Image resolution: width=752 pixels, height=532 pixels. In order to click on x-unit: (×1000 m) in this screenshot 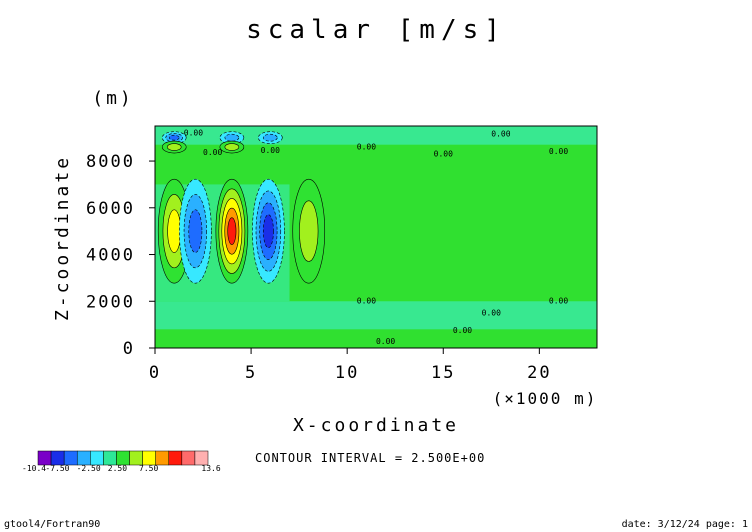, I will do `click(545, 398)`.